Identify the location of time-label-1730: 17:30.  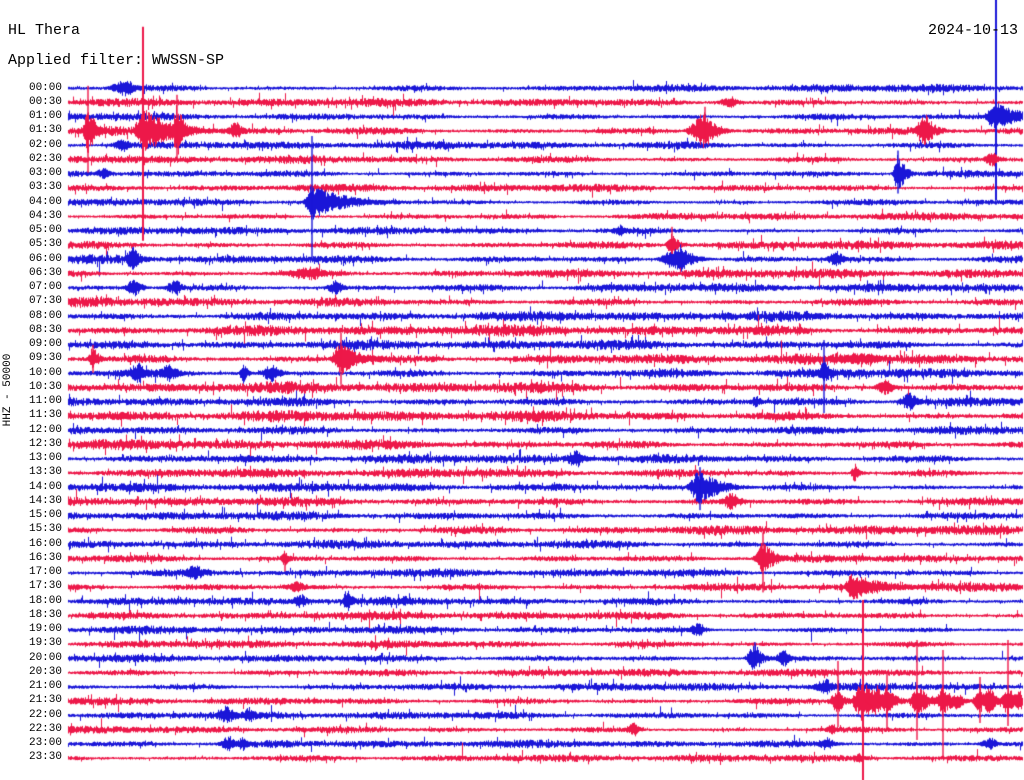
(45, 586).